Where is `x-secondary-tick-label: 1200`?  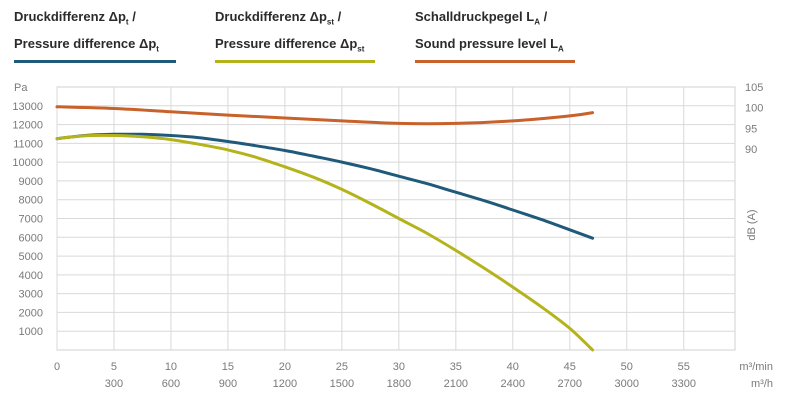 x-secondary-tick-label: 1200 is located at coordinates (285, 384).